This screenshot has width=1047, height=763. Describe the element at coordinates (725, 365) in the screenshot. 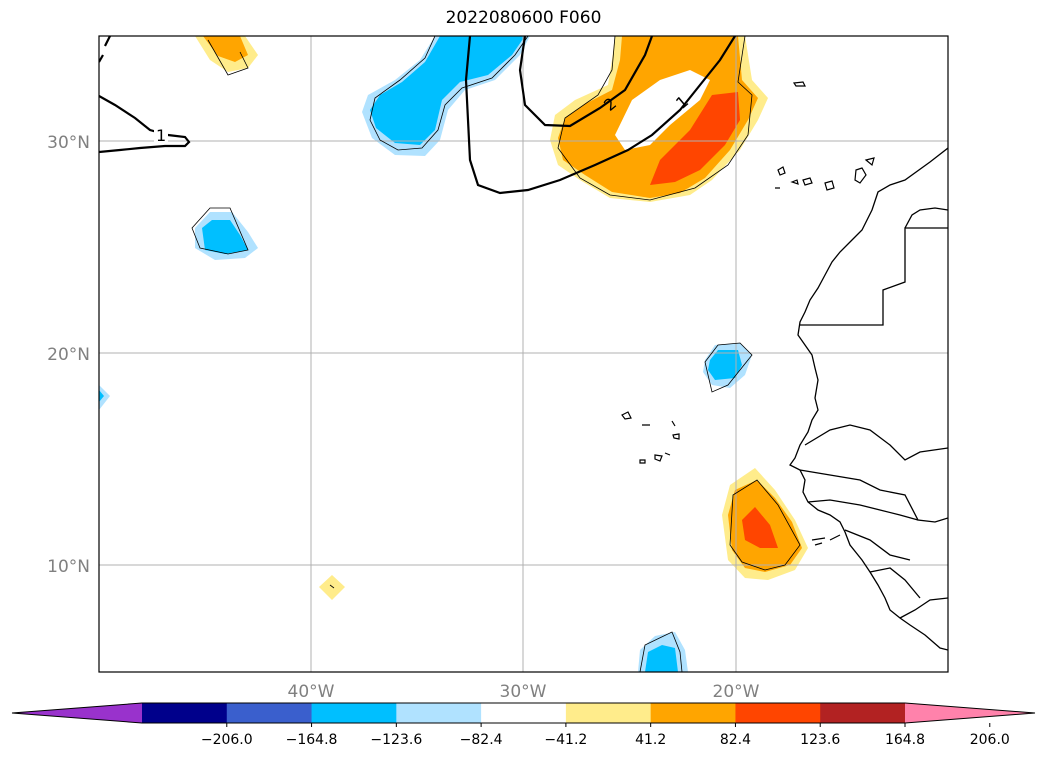

I see `negative-anomaly-20n-mid` at that location.